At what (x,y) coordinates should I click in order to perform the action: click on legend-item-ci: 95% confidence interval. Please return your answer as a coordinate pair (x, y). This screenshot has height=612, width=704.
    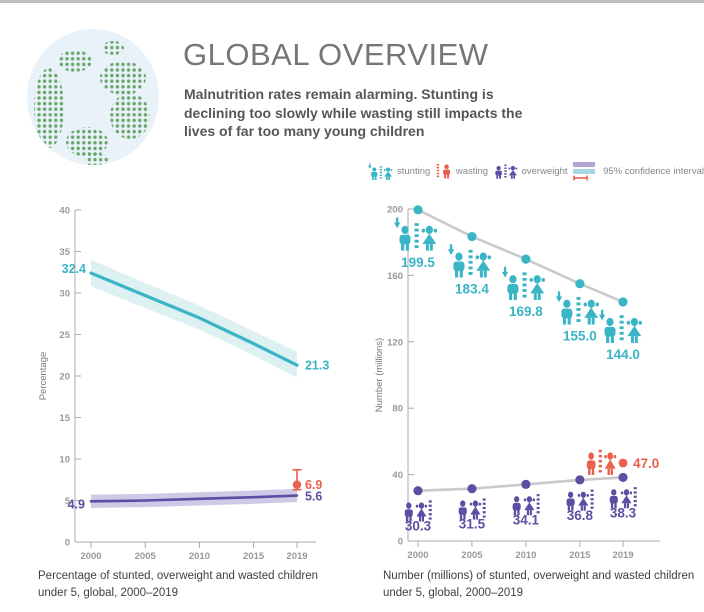
    Looking at the image, I should click on (638, 171).